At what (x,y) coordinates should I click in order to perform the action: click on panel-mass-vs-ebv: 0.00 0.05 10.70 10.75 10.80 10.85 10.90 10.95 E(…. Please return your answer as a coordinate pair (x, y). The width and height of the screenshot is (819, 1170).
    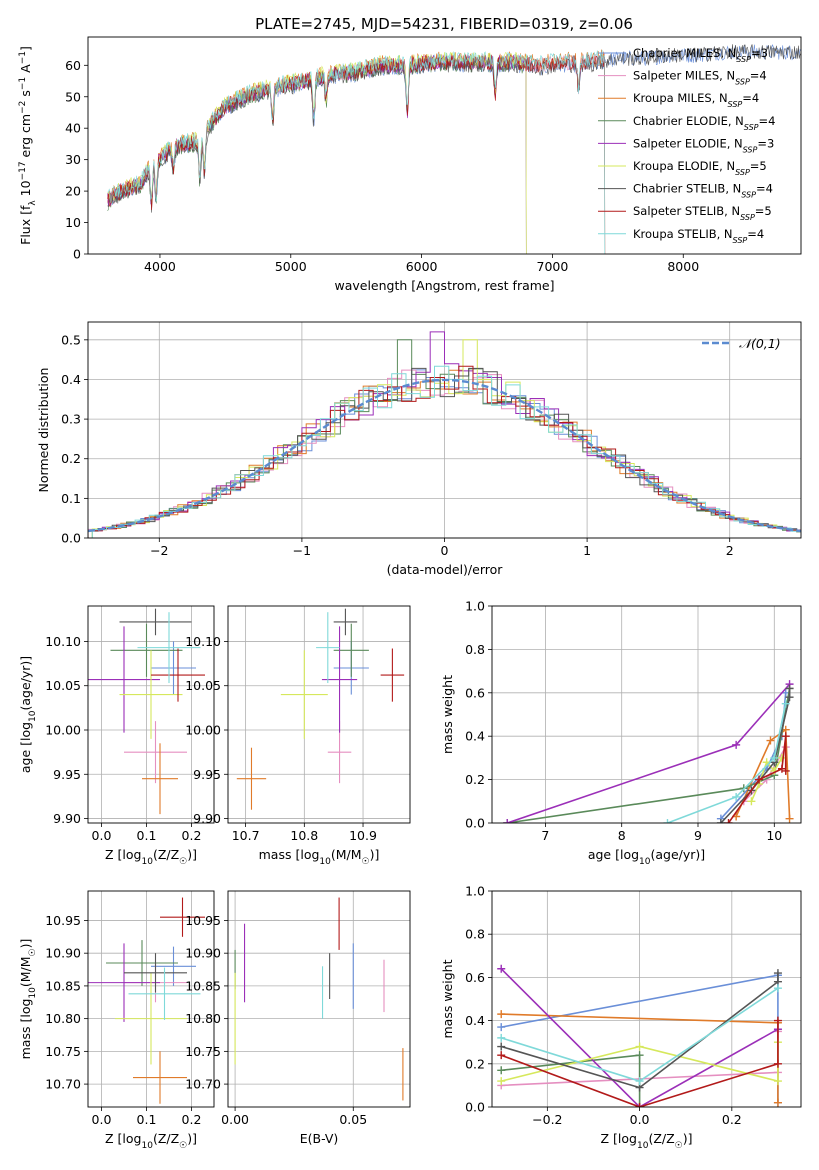
    Looking at the image, I should click on (298, 1018).